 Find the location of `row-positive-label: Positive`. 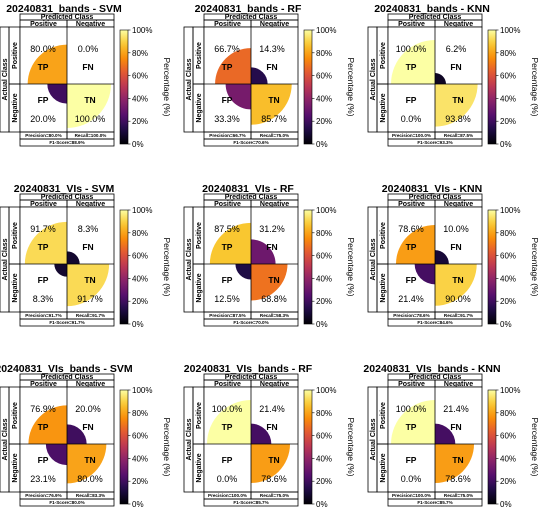

row-positive-label: Positive is located at coordinates (383, 415).